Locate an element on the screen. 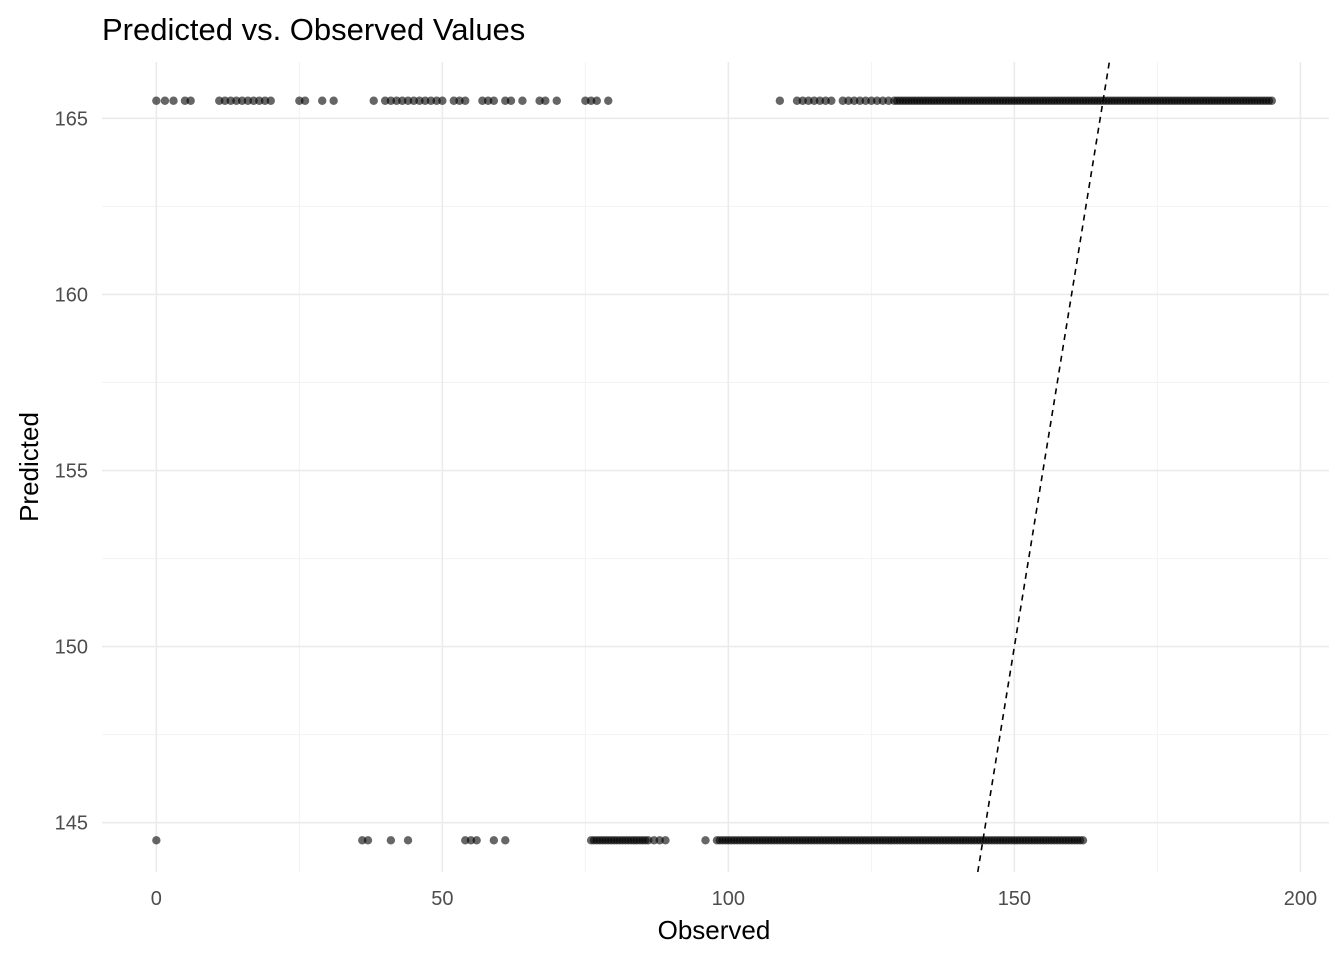  y-tick-label: 150 is located at coordinates (71, 648).